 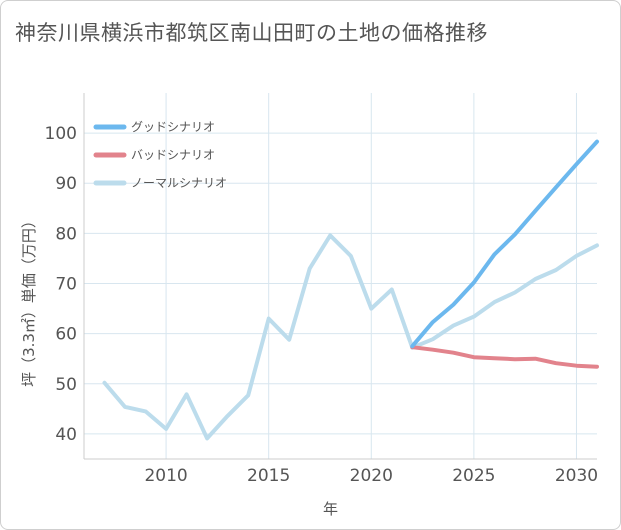 I want to click on series-line-good, so click(x=504, y=244).